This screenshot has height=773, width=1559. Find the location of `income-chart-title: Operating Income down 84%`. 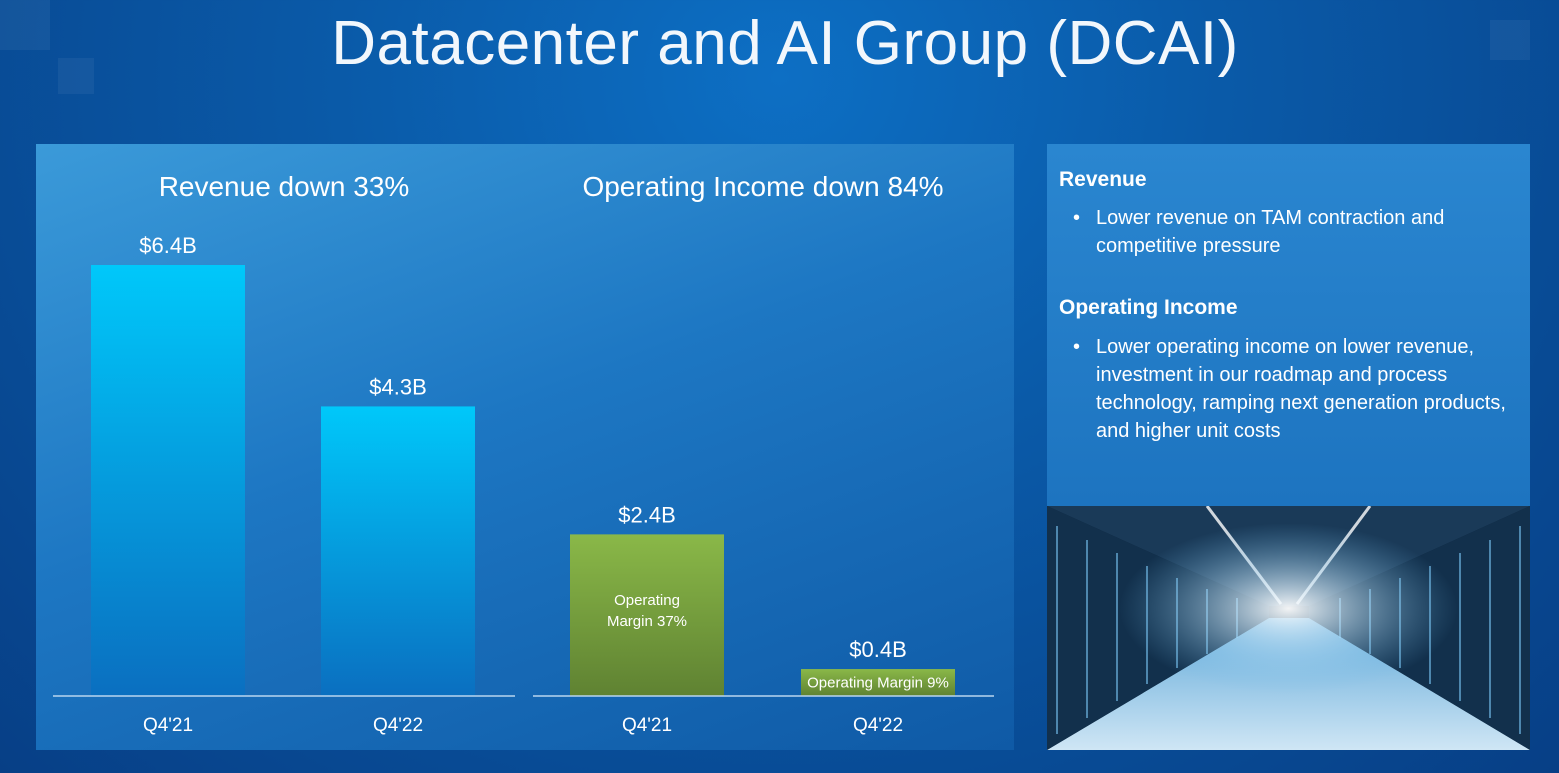

income-chart-title: Operating Income down 84% is located at coordinates (762, 186).